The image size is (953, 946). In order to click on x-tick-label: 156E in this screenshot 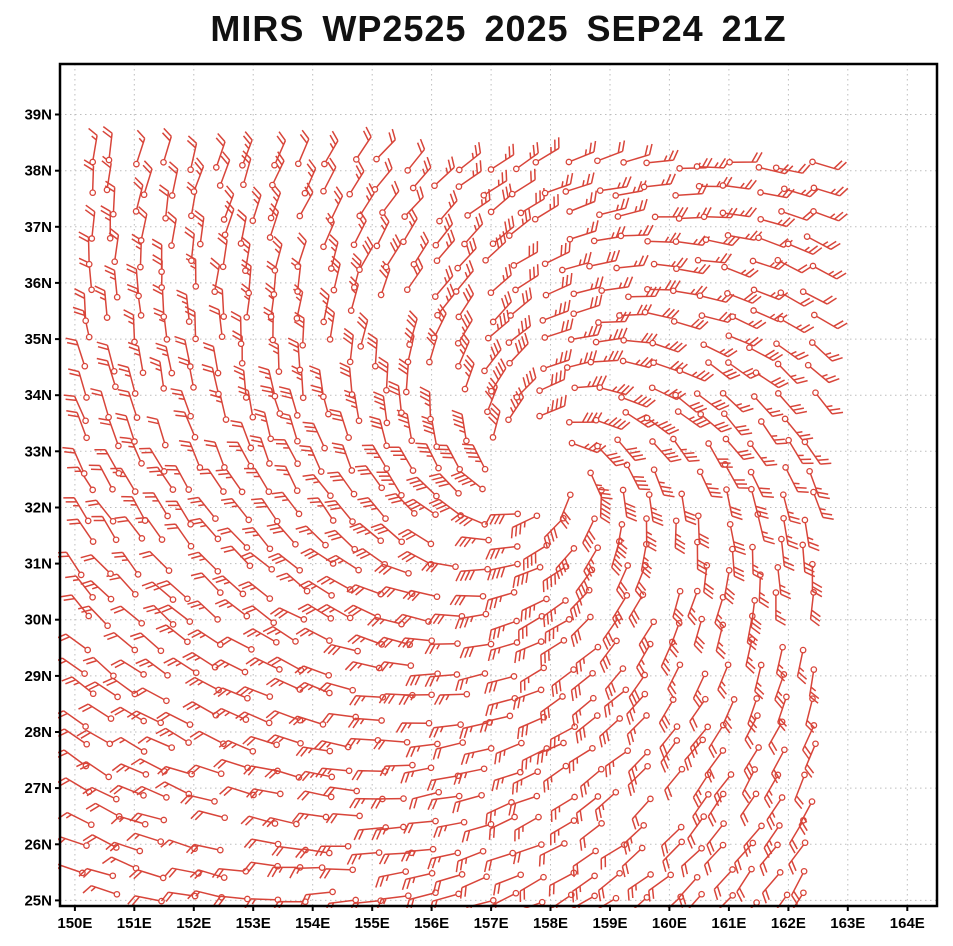, I will do `click(431, 923)`.